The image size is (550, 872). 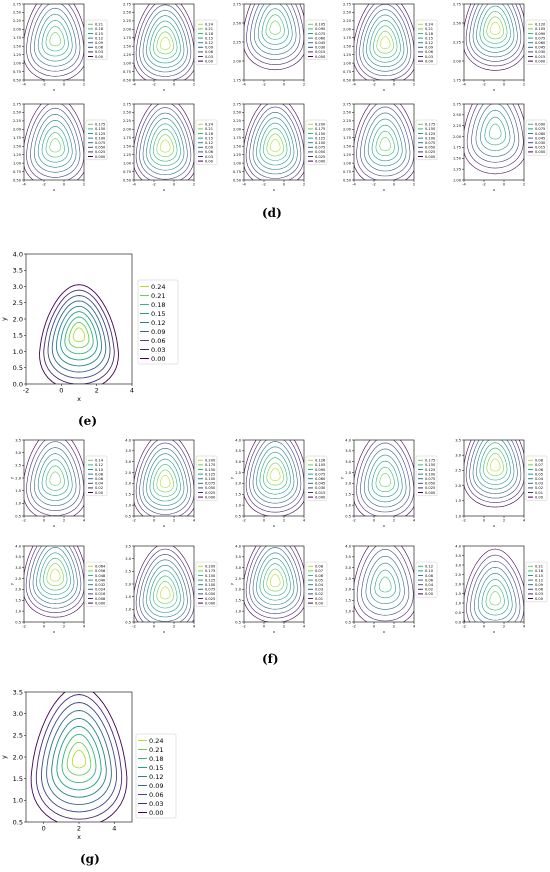 I want to click on y-tick-label: 0.75, so click(x=17, y=72).